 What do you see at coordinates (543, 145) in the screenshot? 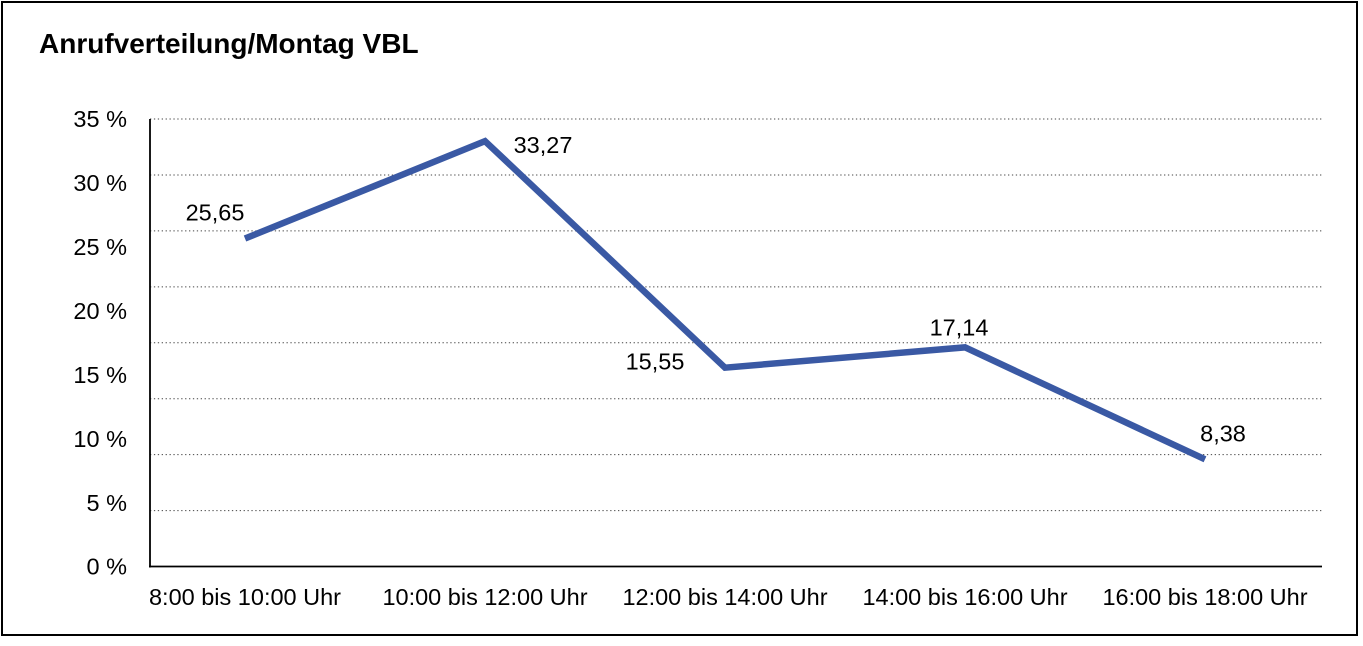
I see `data-point-label: 33,27` at bounding box center [543, 145].